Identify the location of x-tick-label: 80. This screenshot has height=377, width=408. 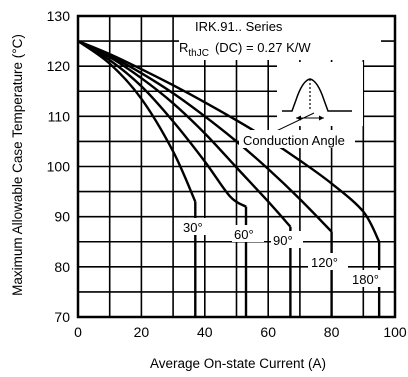
(332, 332).